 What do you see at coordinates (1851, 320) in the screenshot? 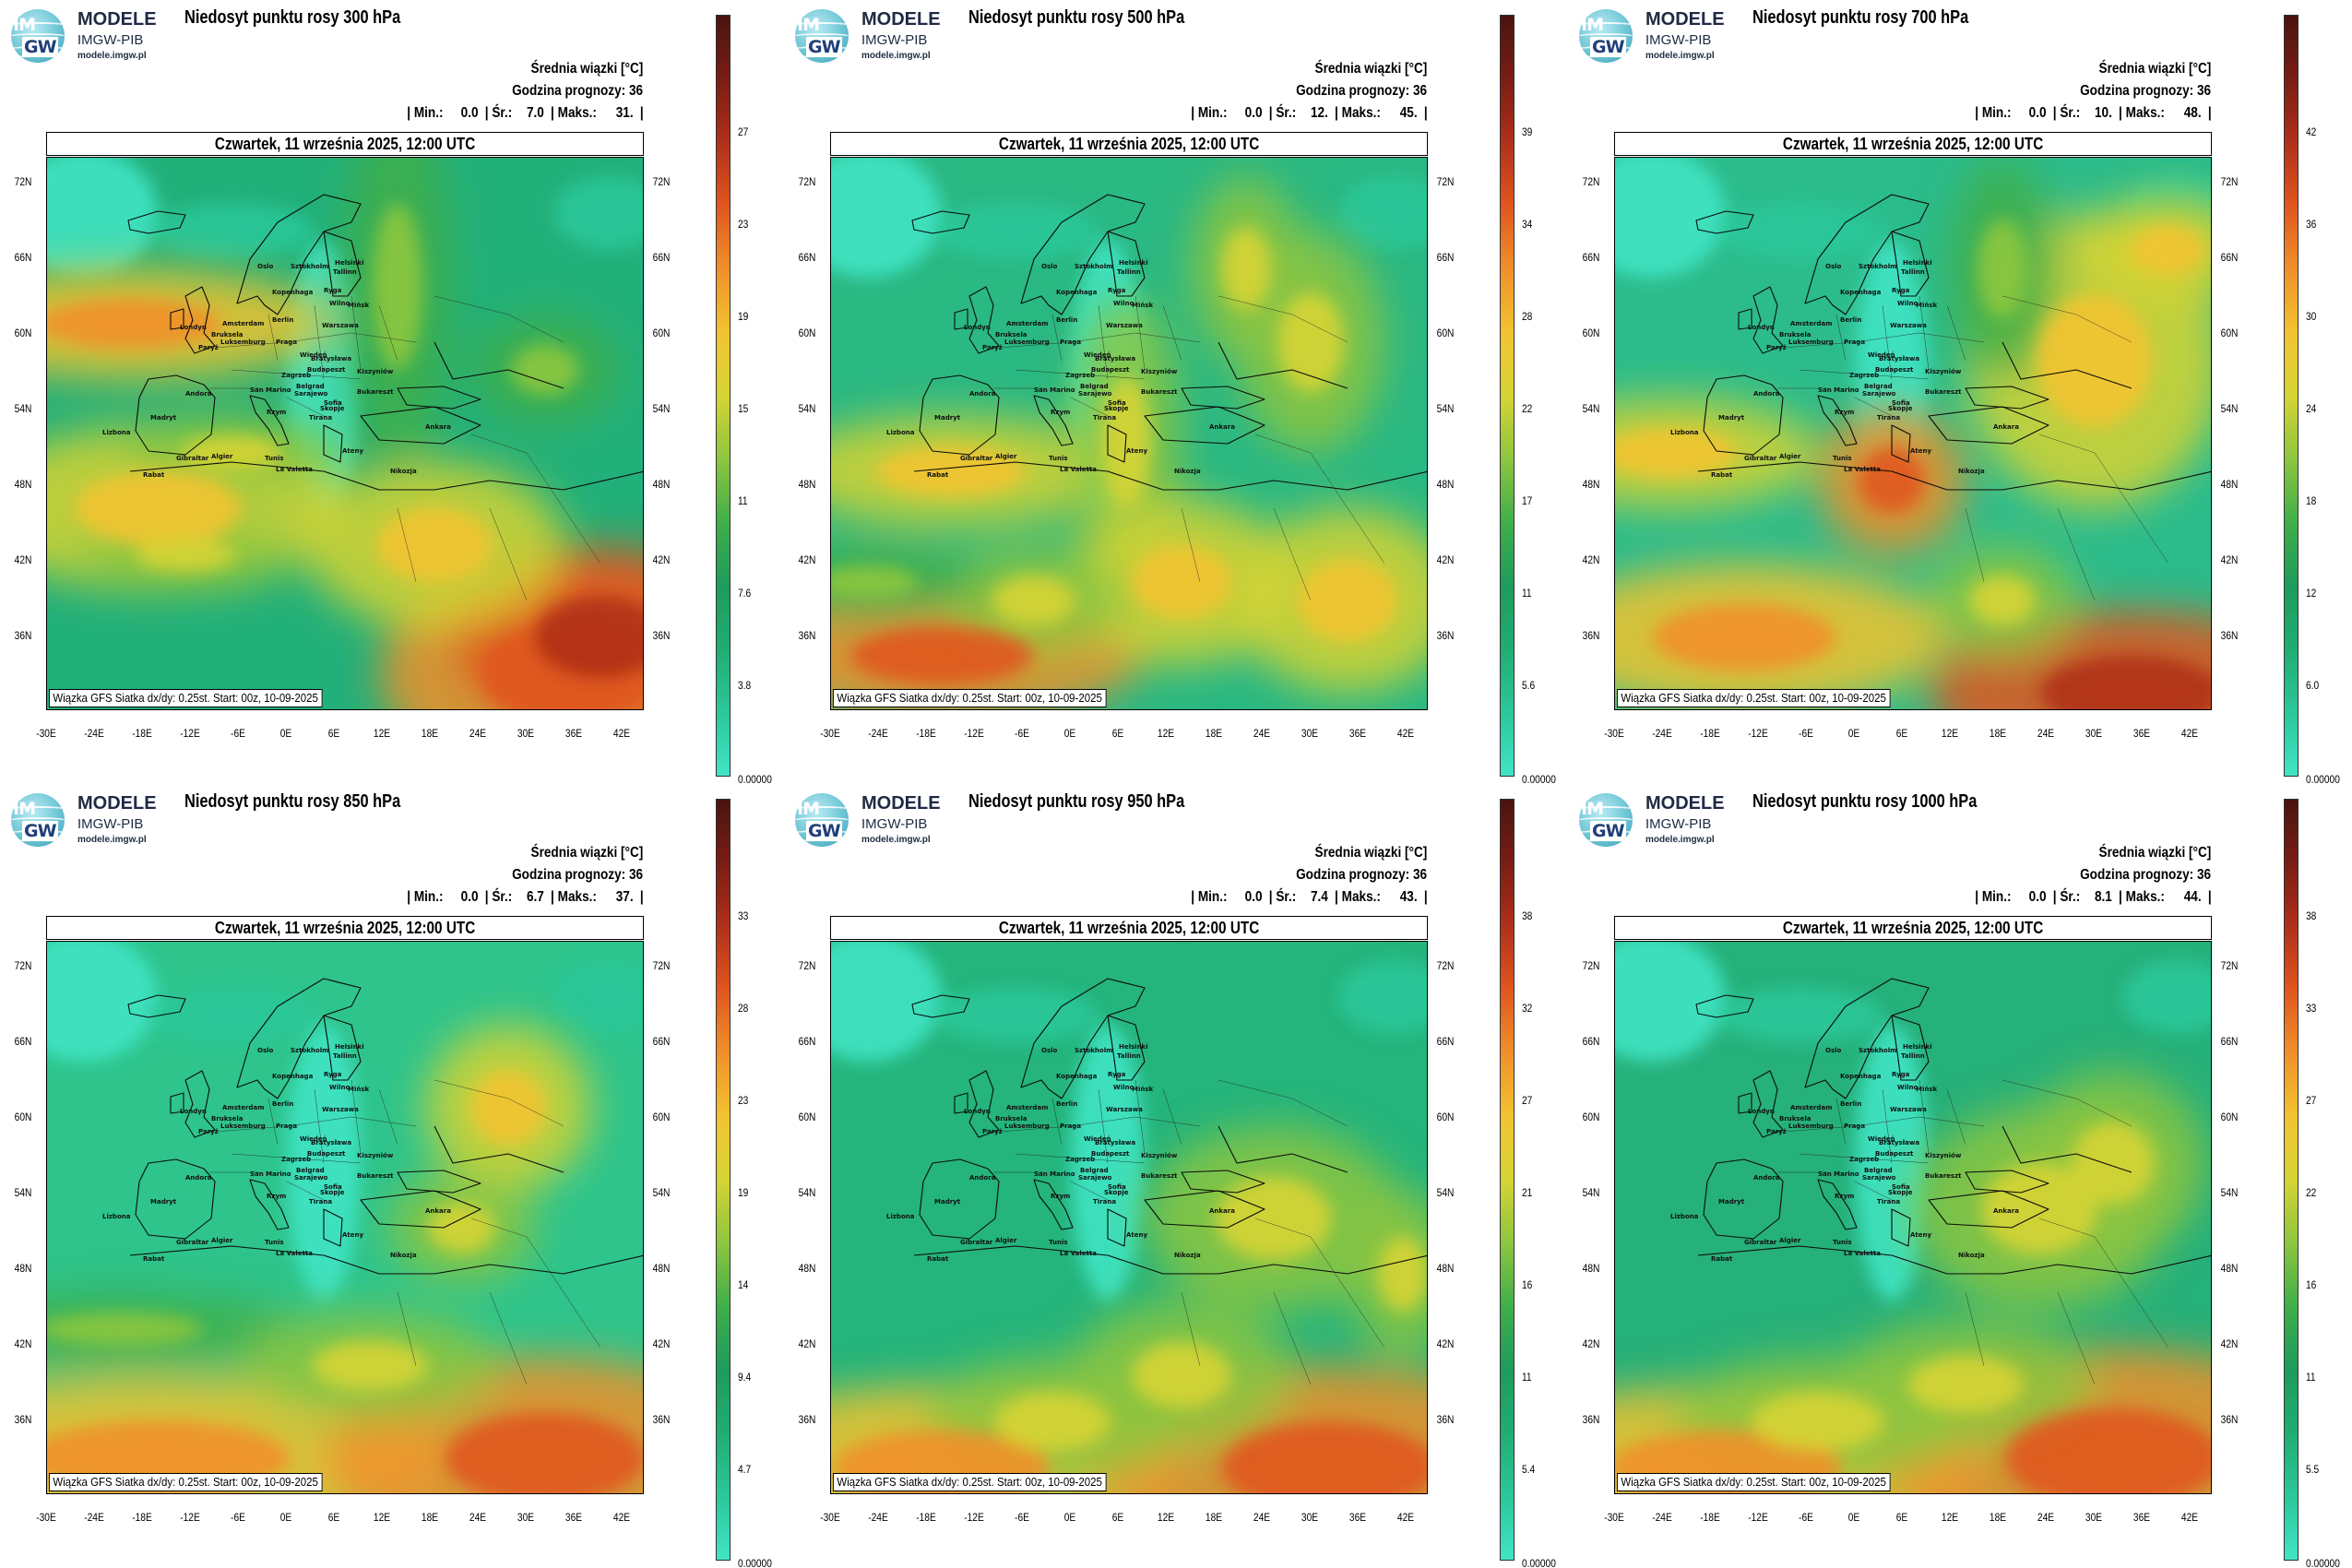
I see `city-label: Berlin` at bounding box center [1851, 320].